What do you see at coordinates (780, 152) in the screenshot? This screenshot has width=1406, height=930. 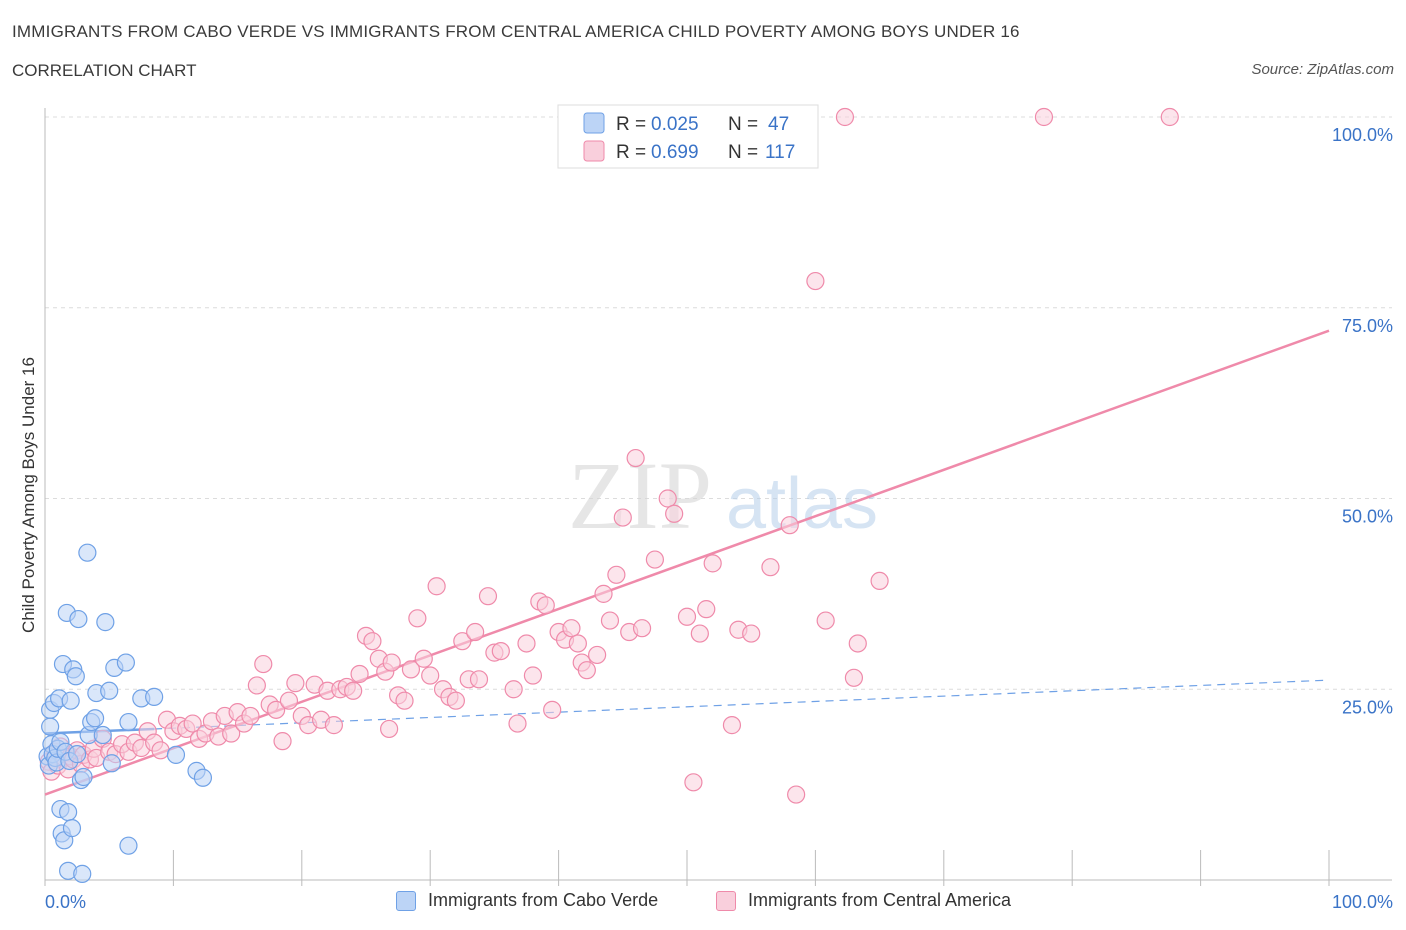 I see `stats-n-value: 117` at bounding box center [780, 152].